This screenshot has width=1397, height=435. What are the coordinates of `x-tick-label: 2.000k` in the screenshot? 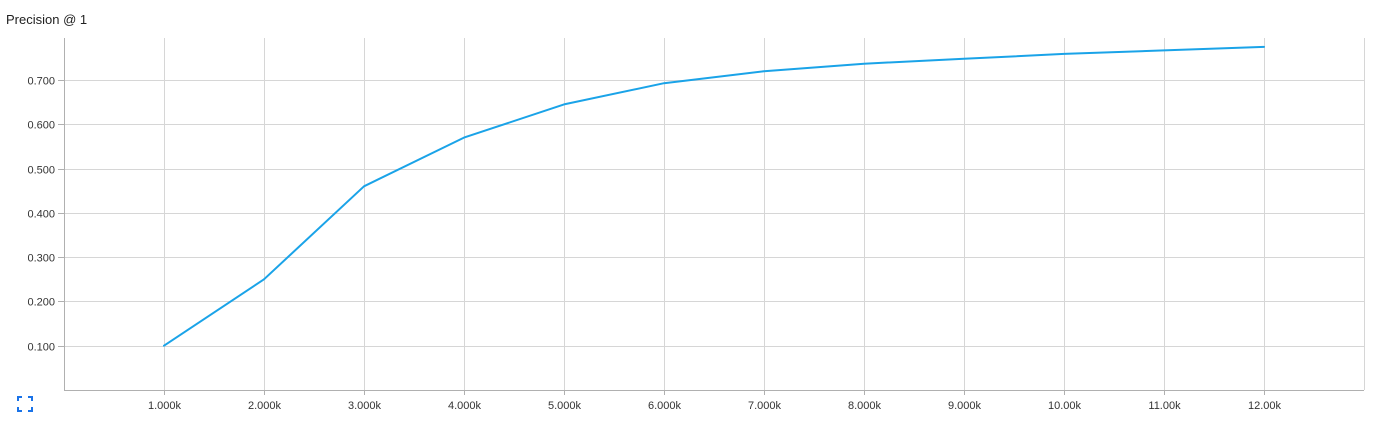 It's located at (265, 406).